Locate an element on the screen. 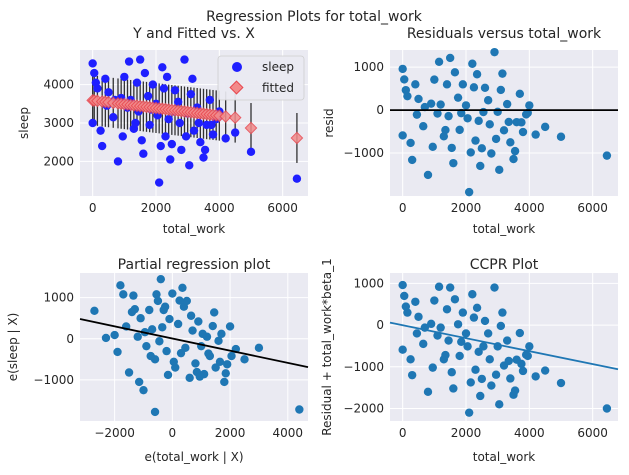 Image resolution: width=629 pixels, height=475 pixels. y-axis-label: resid is located at coordinates (329, 122).